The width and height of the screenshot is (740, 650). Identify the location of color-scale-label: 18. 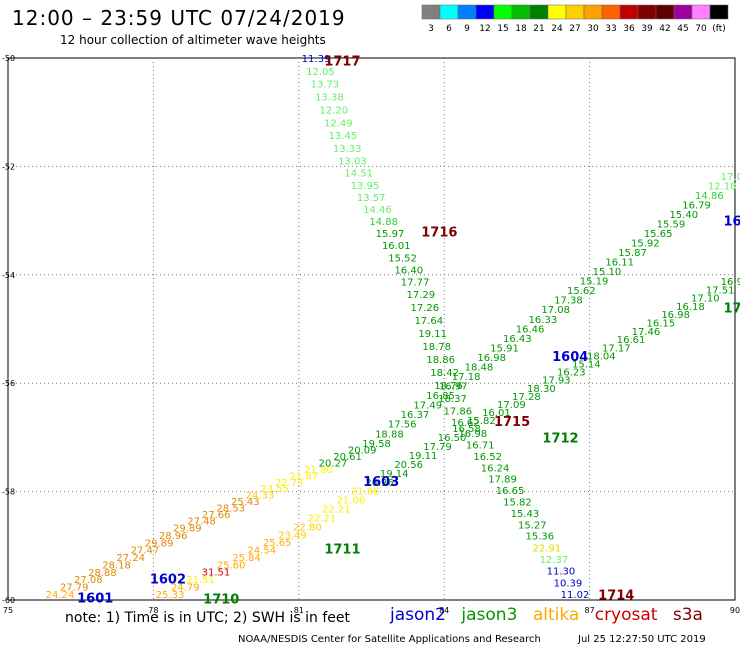
(521, 29).